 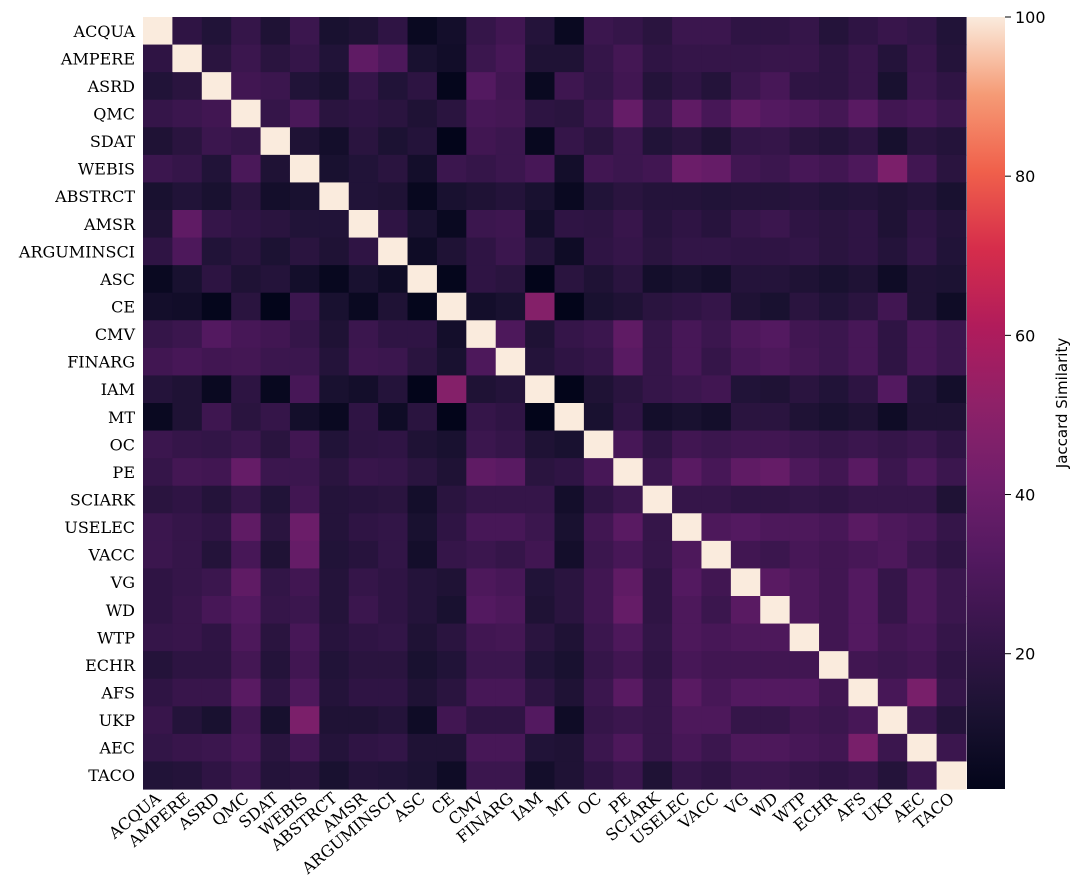 What do you see at coordinates (892, 748) in the screenshot?
I see `heatmap-cell-aec-ukp` at bounding box center [892, 748].